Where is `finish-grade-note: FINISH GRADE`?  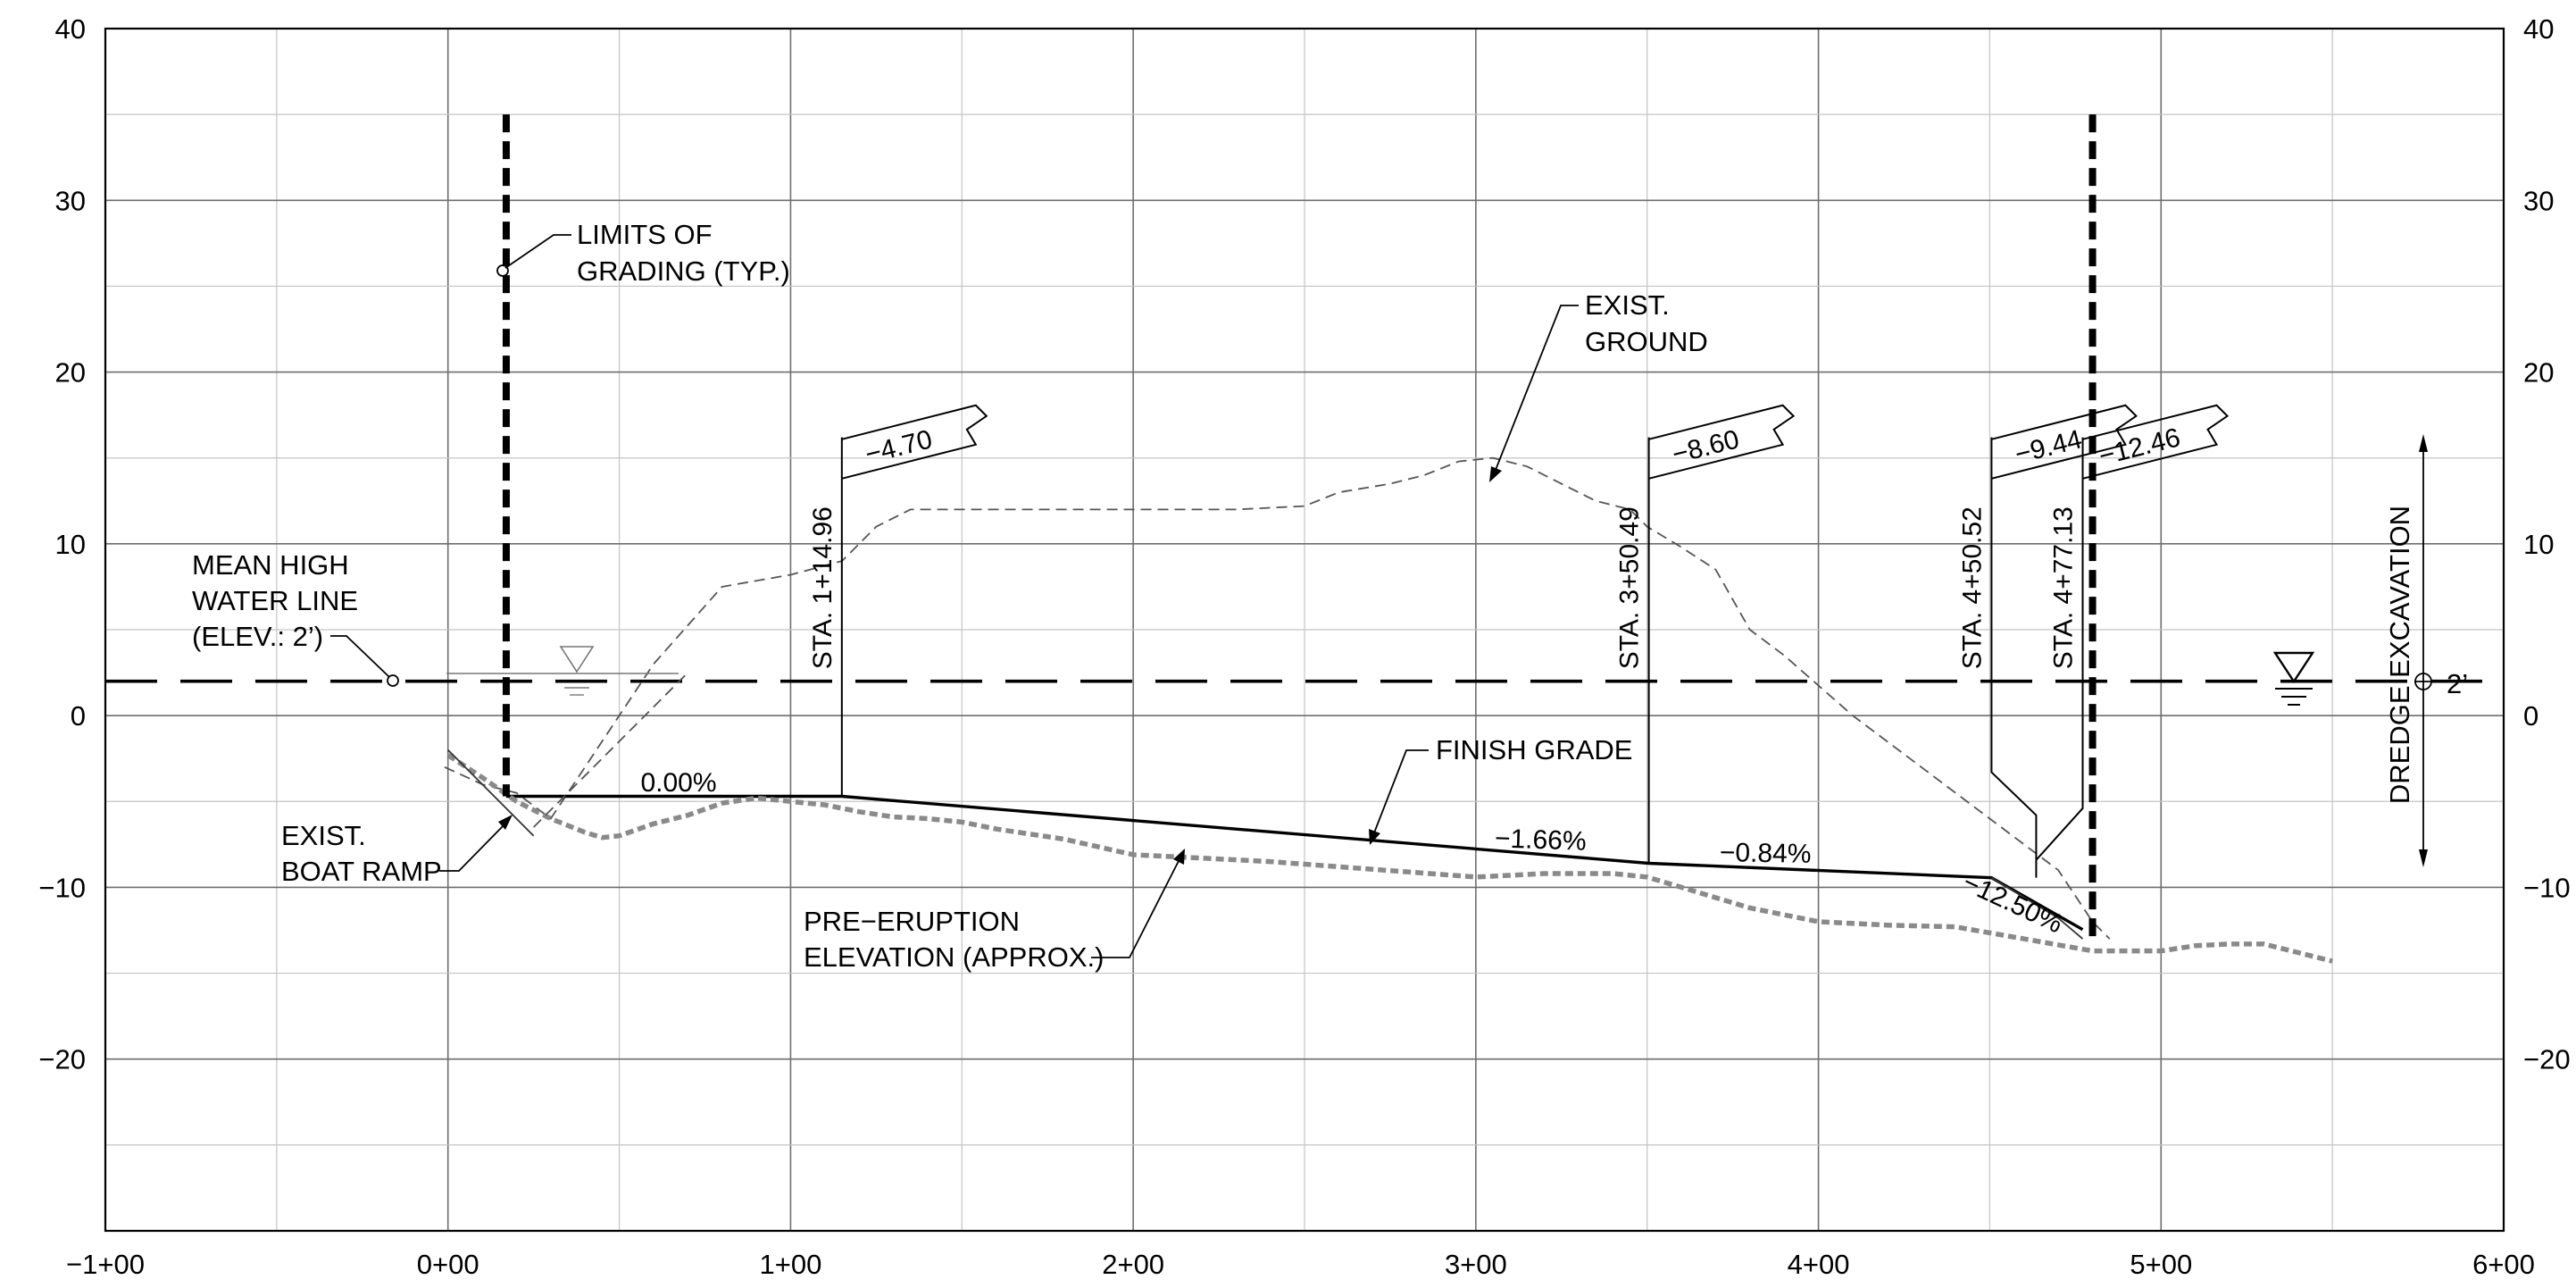 finish-grade-note: FINISH GRADE is located at coordinates (1500, 790).